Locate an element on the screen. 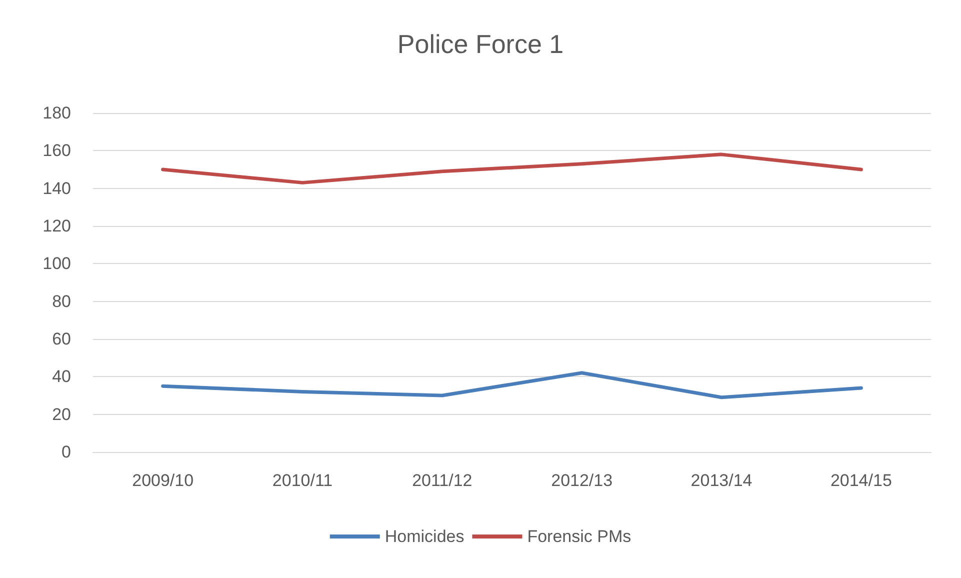 This screenshot has width=961, height=578. y-tick-label: 0 is located at coordinates (66, 452).